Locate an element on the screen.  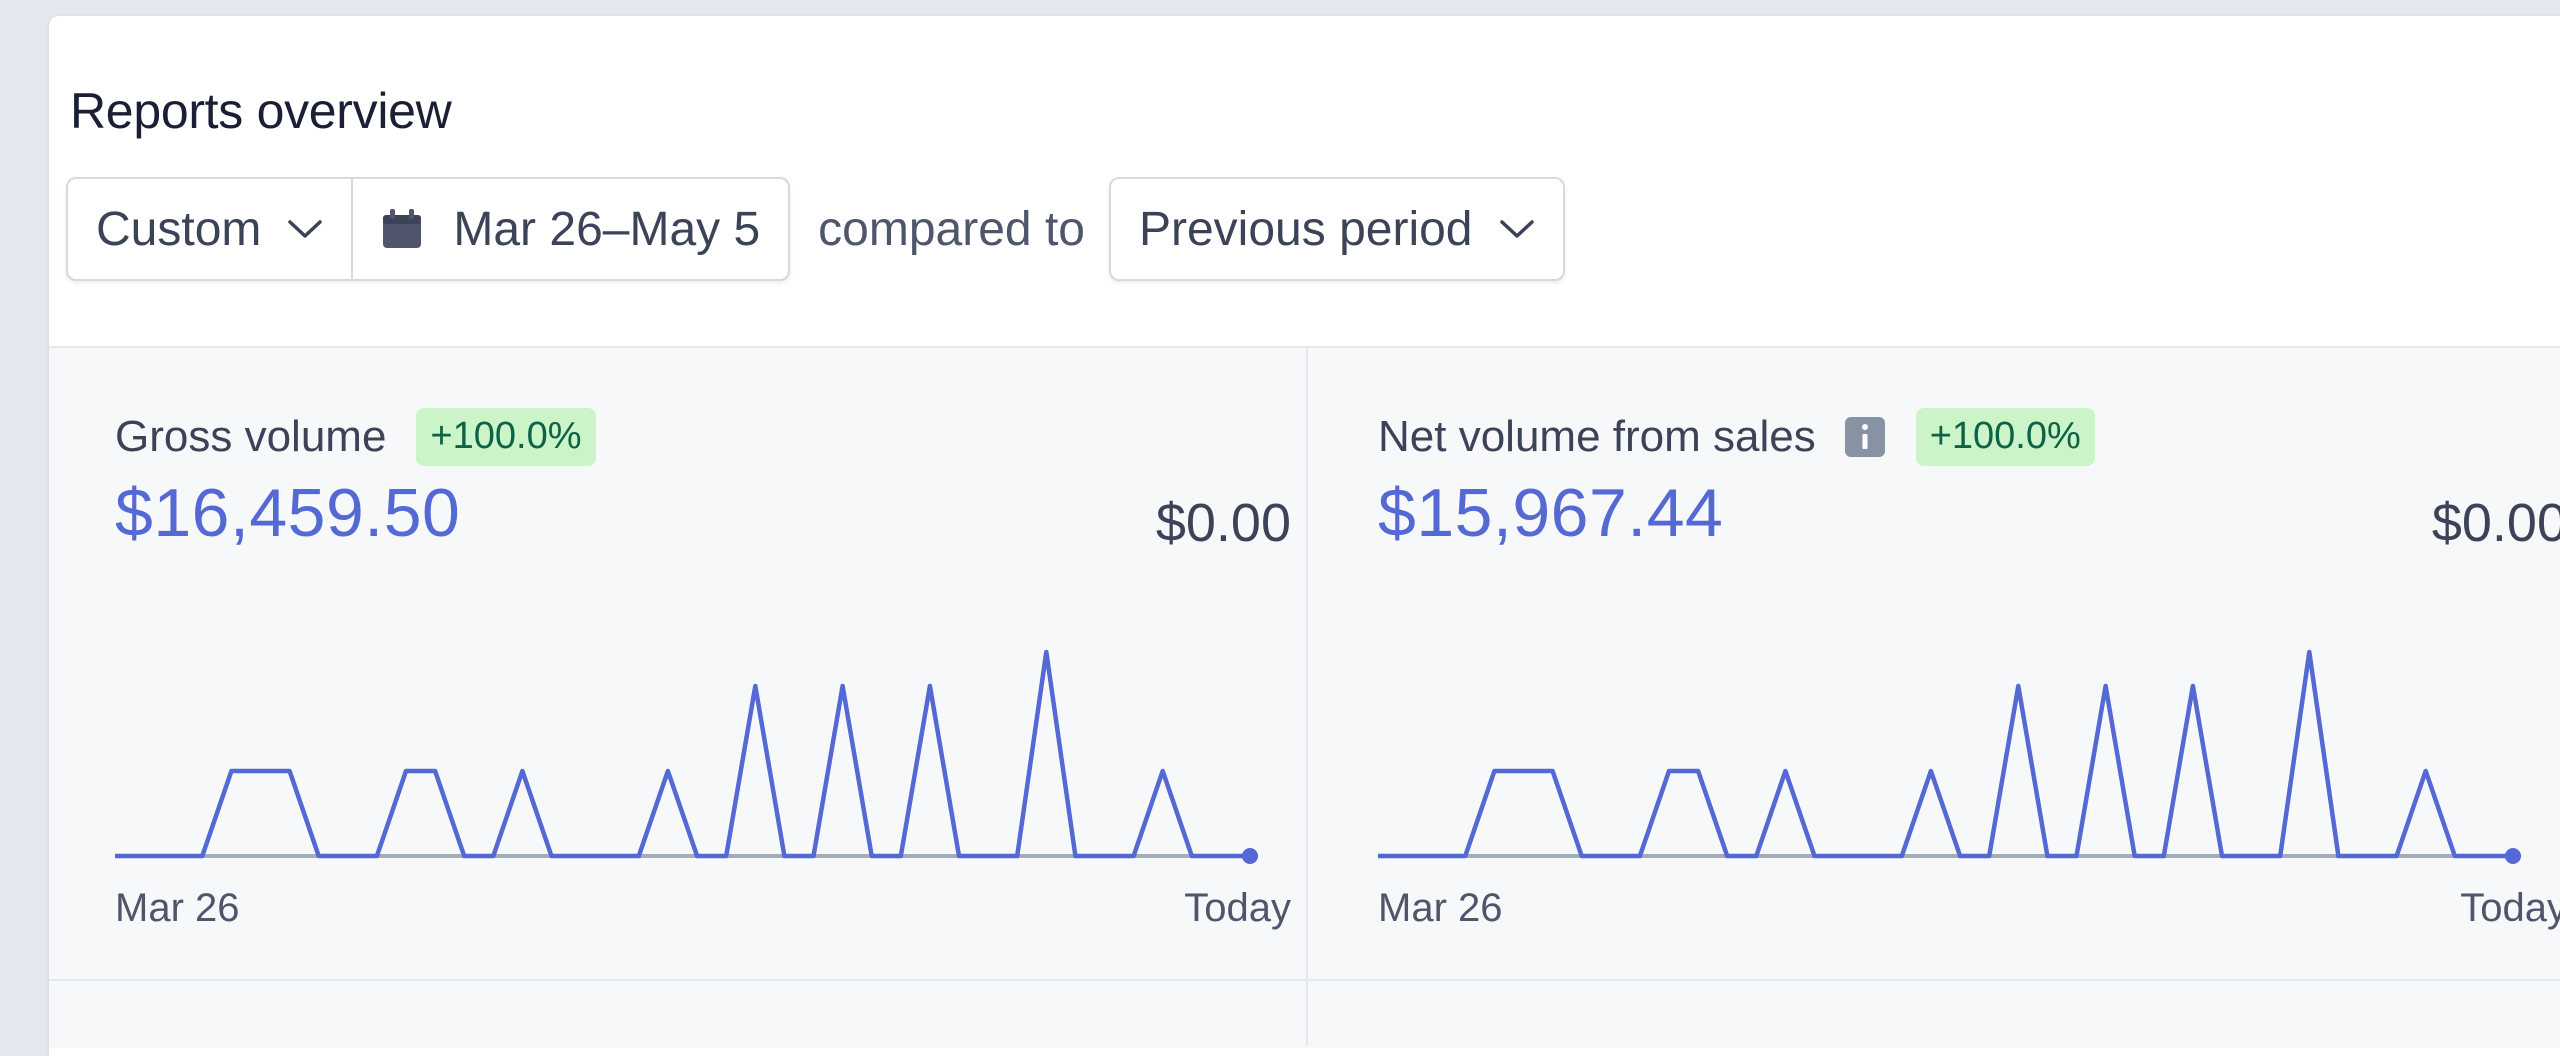
comparison-dropdown: Previous period is located at coordinates (1336, 229).